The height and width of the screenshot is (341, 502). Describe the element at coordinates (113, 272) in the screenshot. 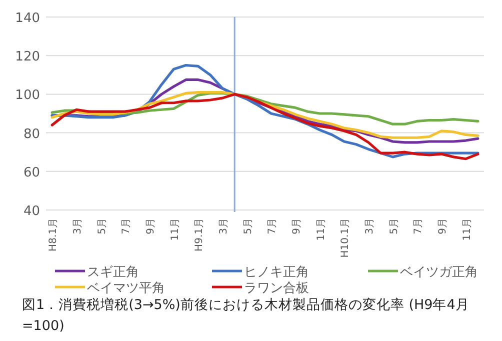

I see `legend-label: スギ正角` at that location.